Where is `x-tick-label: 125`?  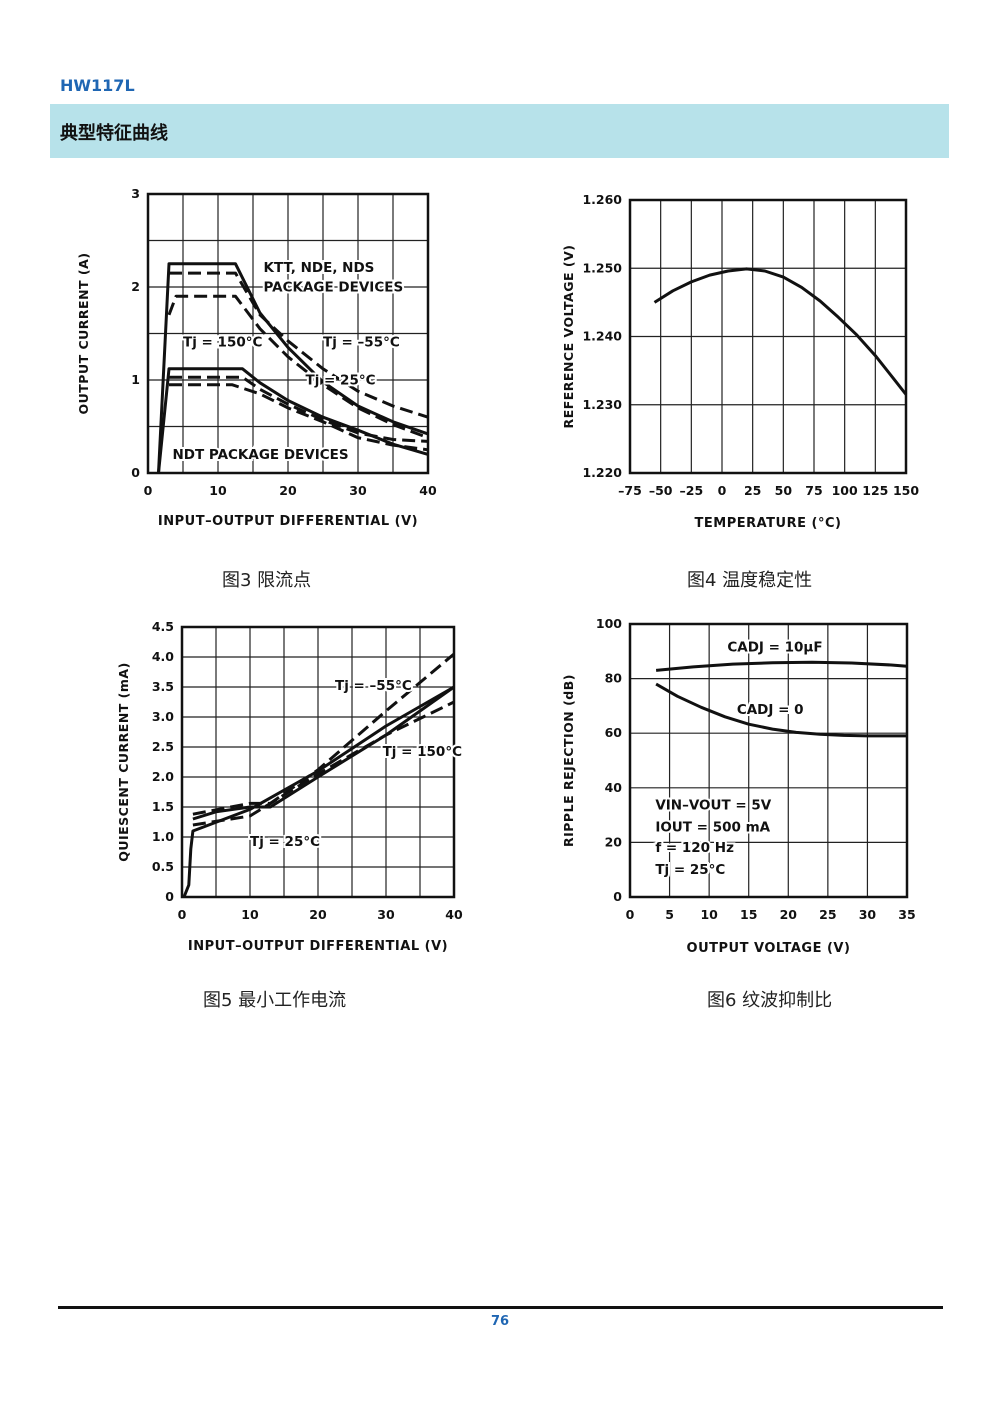
x-tick-label: 125 is located at coordinates (875, 490).